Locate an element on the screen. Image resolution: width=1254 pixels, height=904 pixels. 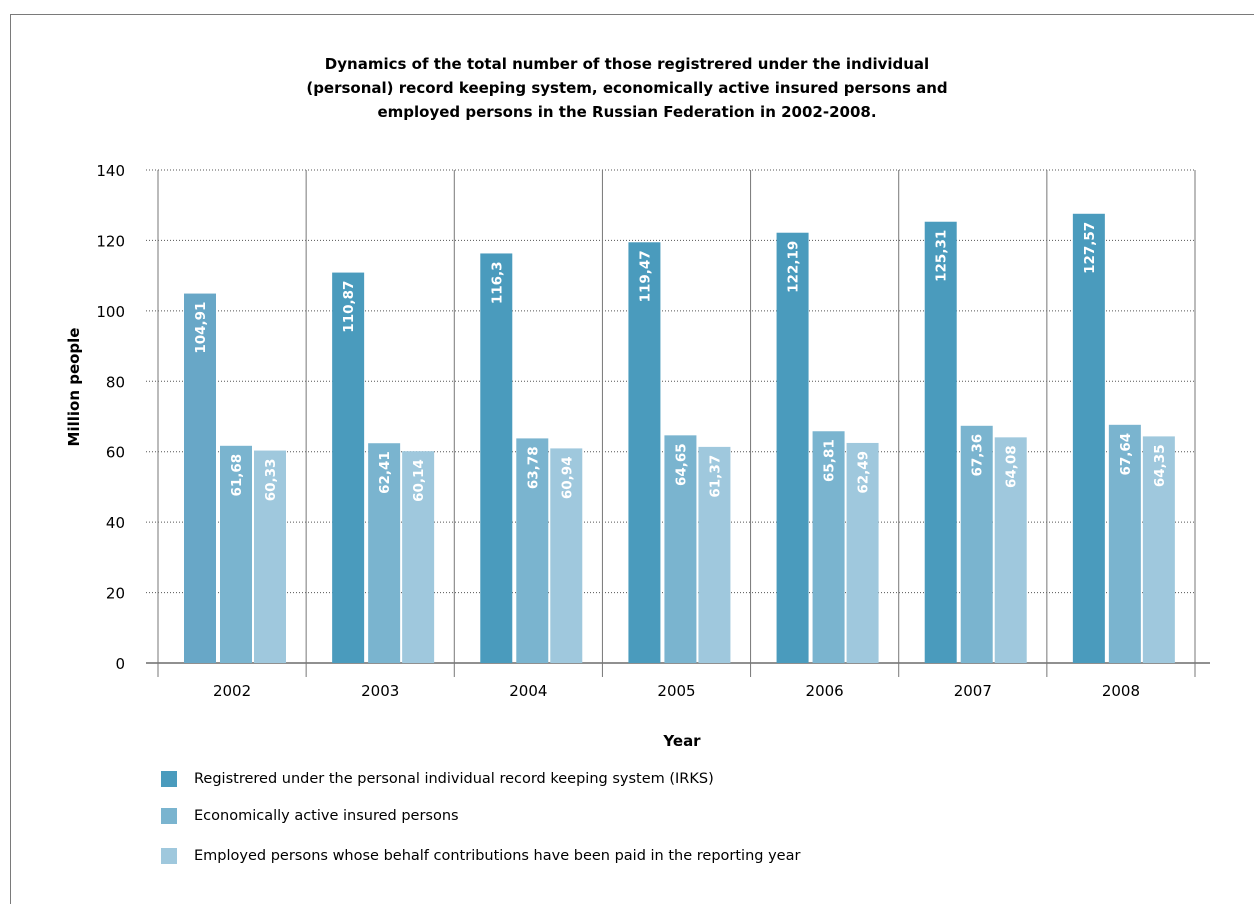
data-label-2002-series-2: 60,33 is located at coordinates (271, 480).